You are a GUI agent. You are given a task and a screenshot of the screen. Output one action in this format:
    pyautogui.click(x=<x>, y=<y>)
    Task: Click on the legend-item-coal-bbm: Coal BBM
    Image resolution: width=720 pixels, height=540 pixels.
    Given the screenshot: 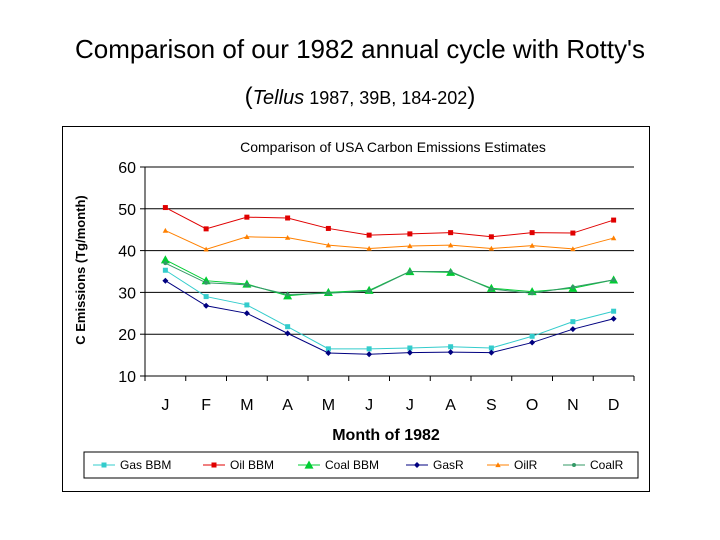 What is the action you would take?
    pyautogui.click(x=338, y=465)
    